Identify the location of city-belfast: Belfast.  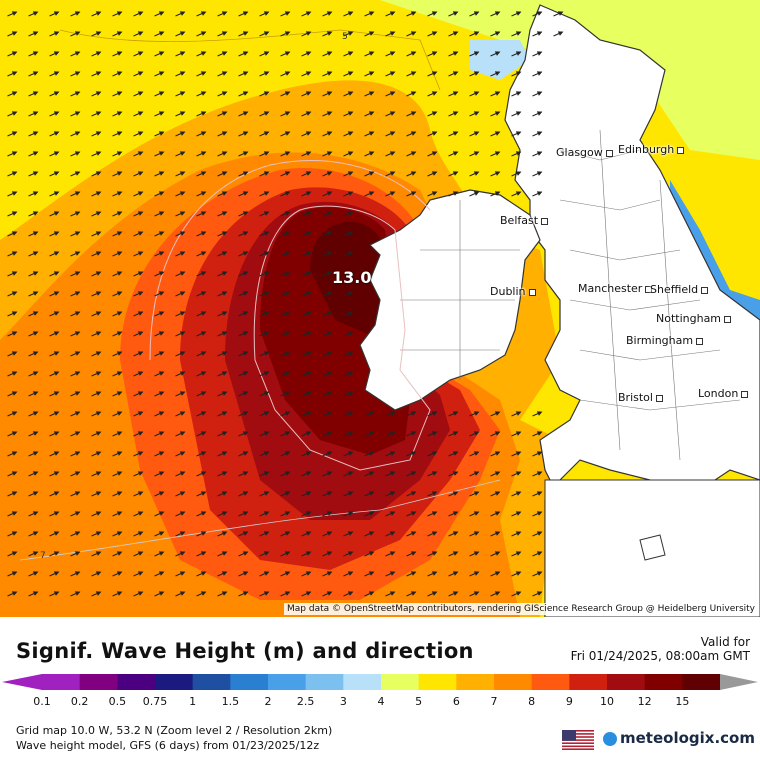
(524, 220).